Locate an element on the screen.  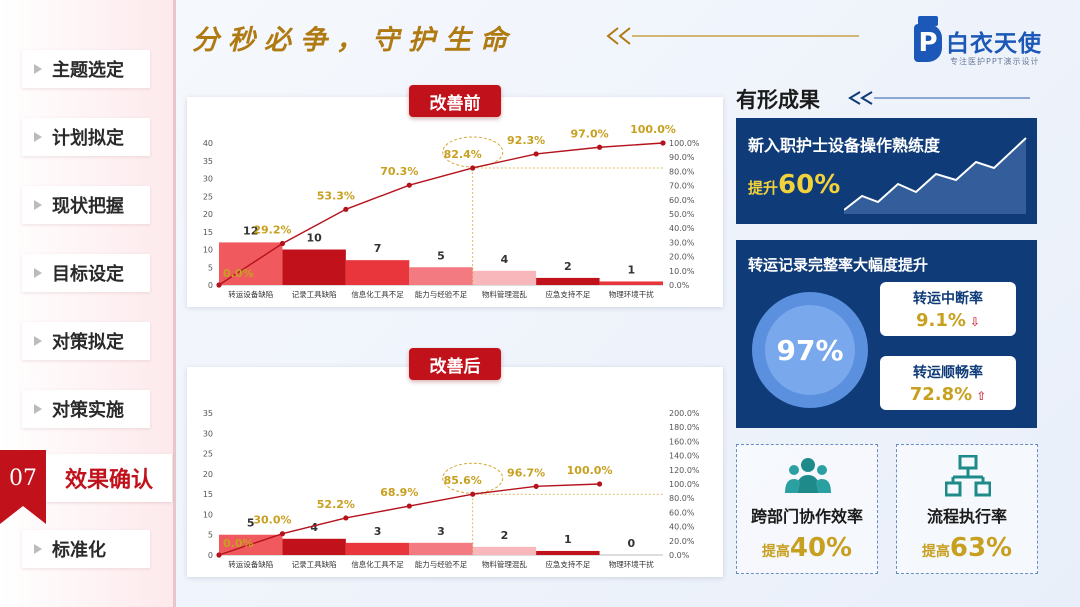
decorative-arrow-line is located at coordinates (732, 36).